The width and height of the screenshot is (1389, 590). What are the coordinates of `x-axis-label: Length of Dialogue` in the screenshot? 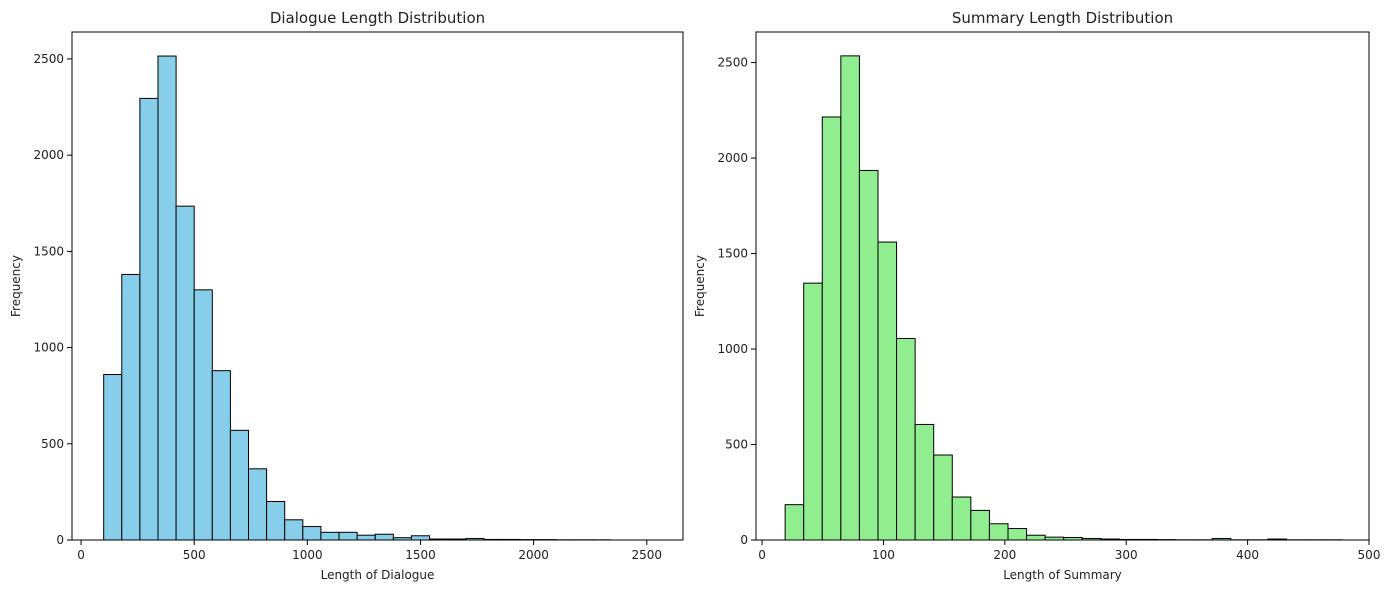 It's located at (378, 575).